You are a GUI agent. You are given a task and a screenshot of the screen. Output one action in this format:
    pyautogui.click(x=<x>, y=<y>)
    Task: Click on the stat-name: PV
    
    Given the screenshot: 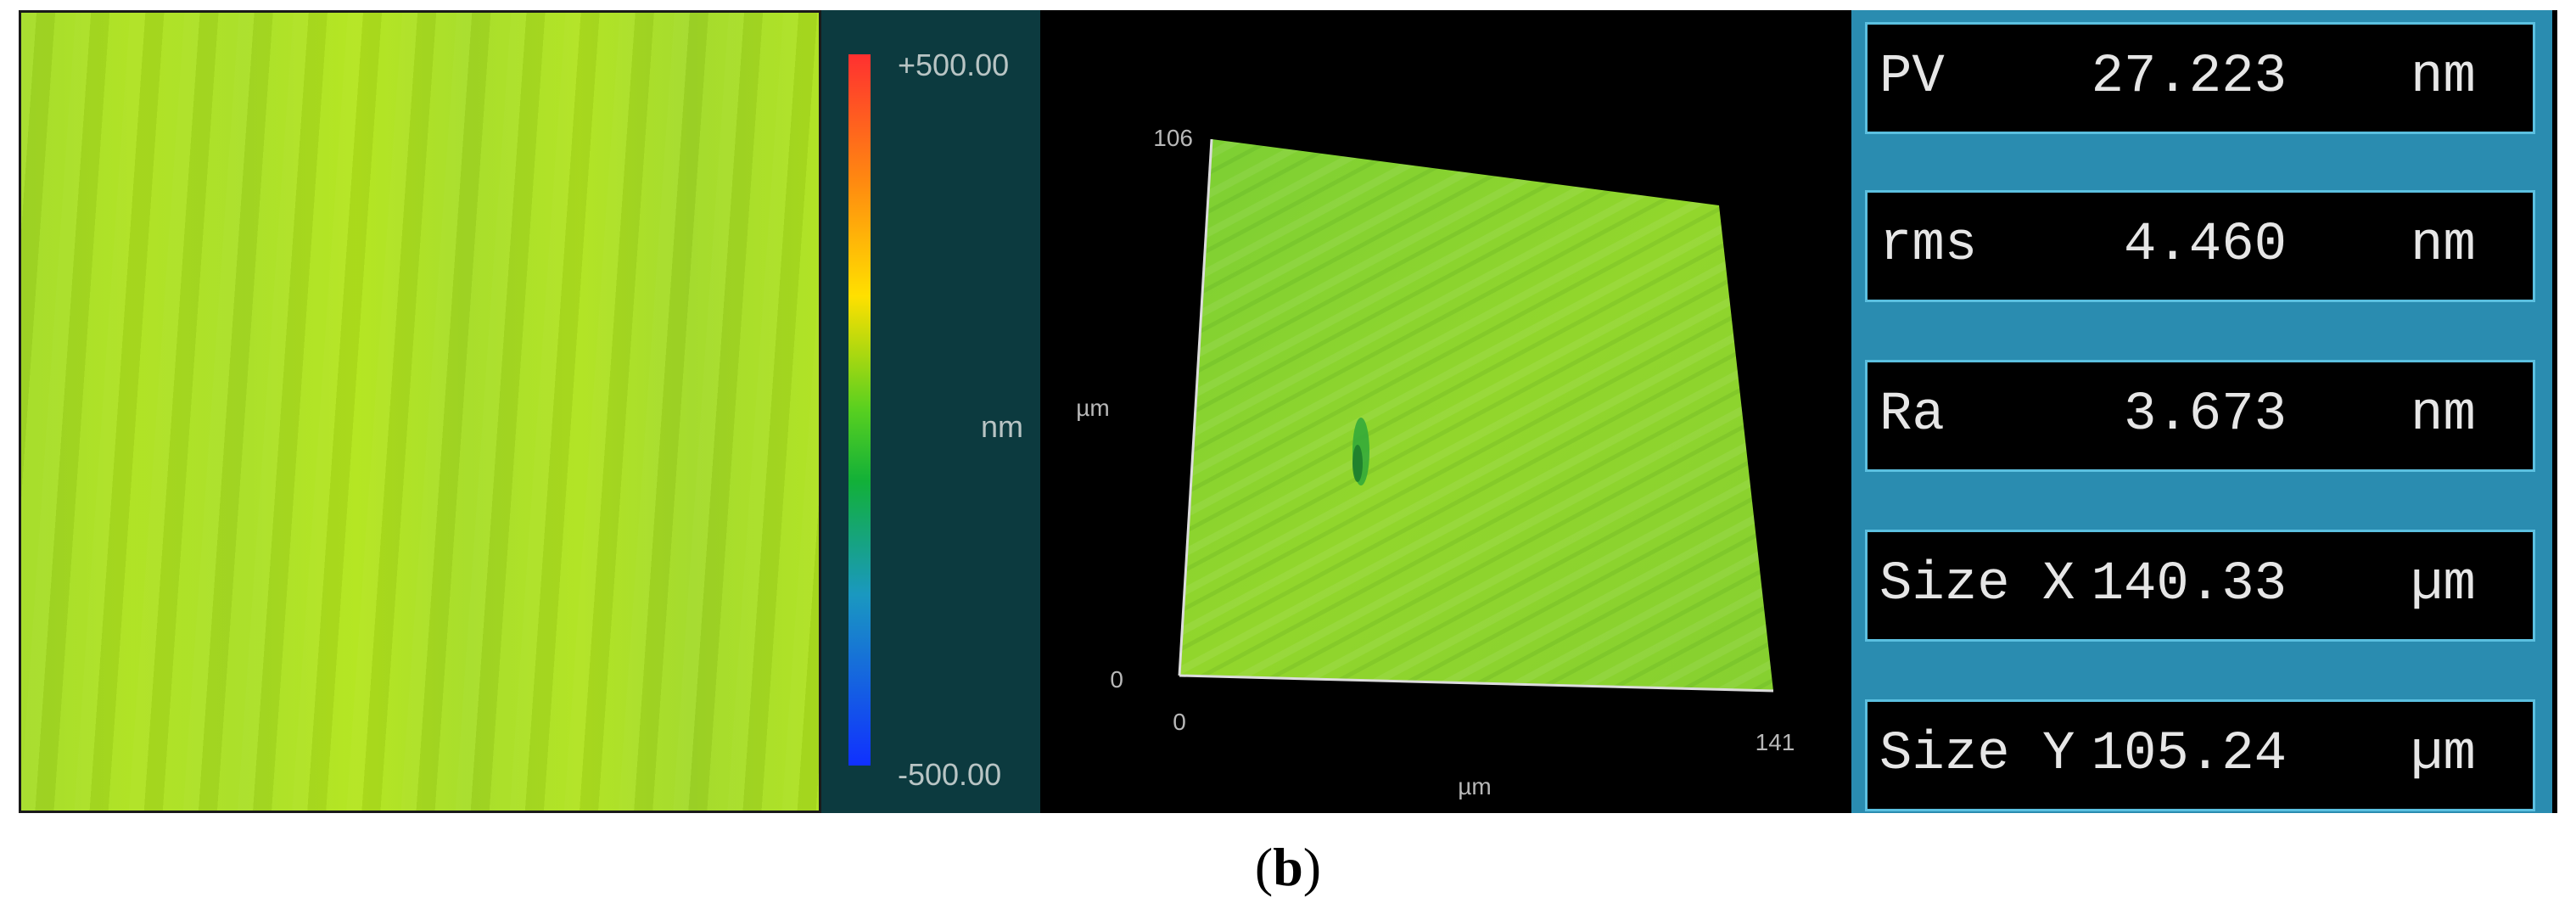 What is the action you would take?
    pyautogui.click(x=1912, y=78)
    